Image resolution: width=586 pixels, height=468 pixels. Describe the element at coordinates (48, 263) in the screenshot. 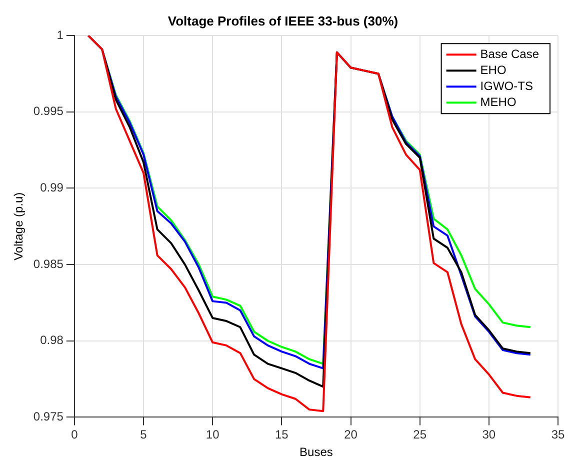

I see `y-tick-label: 0.985` at that location.